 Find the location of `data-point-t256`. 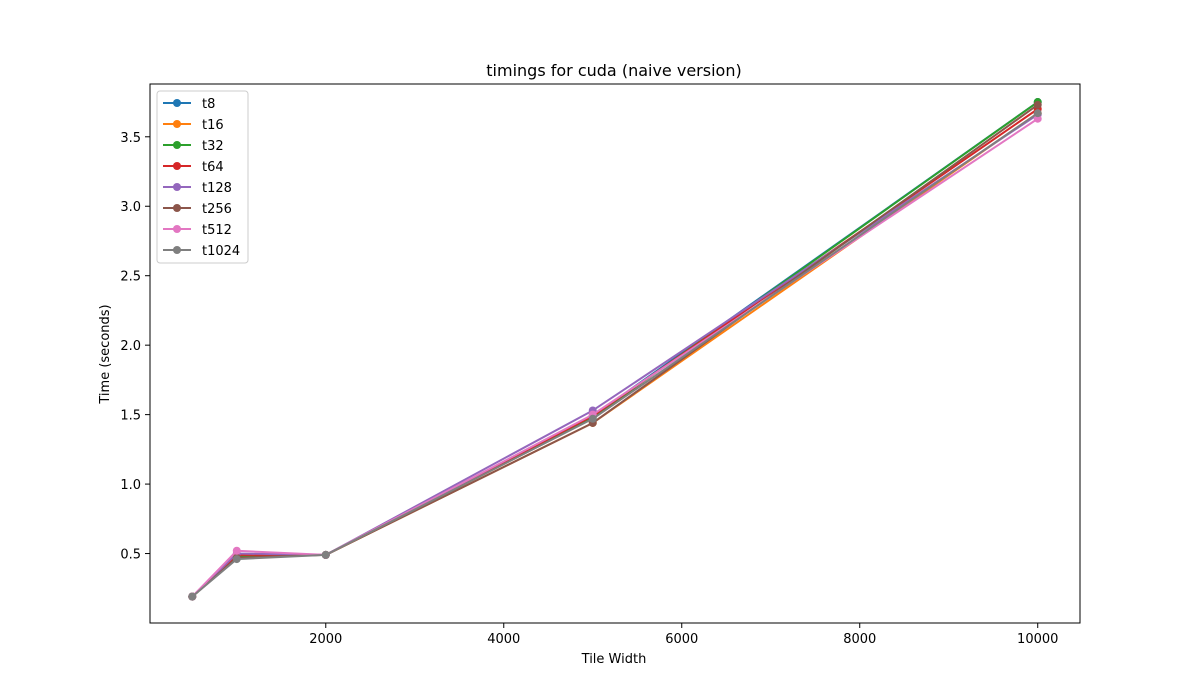

data-point-t256 is located at coordinates (1037, 104).